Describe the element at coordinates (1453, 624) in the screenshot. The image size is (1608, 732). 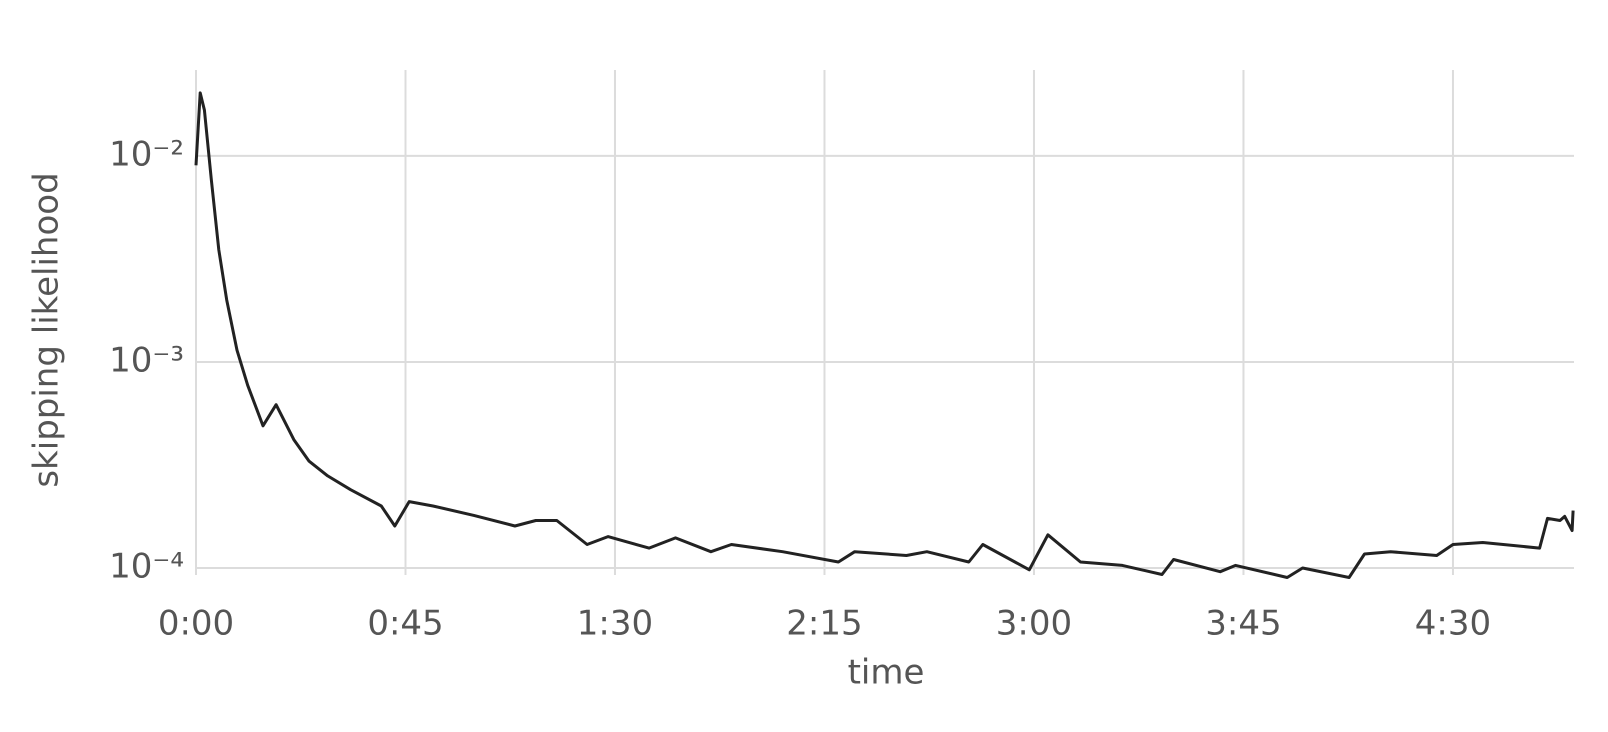
I see `x-tick-label: 4:30` at that location.